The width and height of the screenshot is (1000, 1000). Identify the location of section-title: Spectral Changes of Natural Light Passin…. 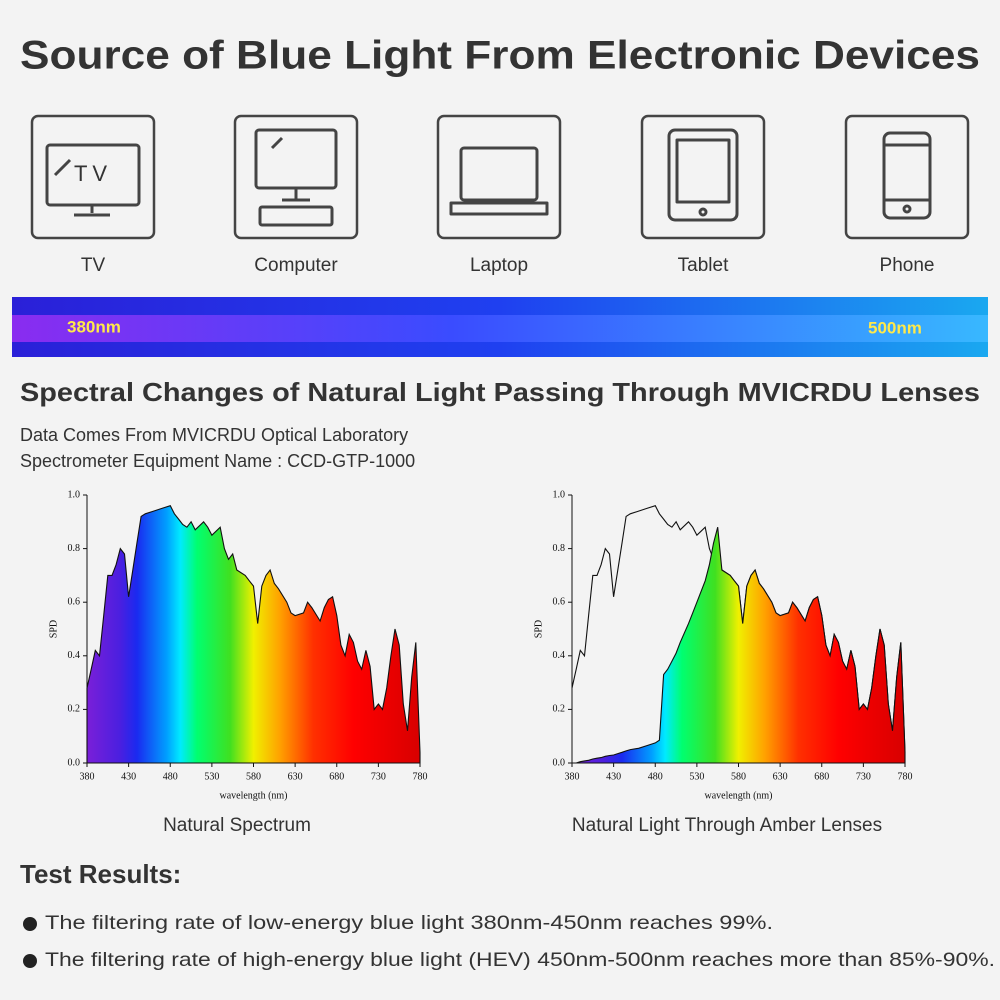
(500, 392).